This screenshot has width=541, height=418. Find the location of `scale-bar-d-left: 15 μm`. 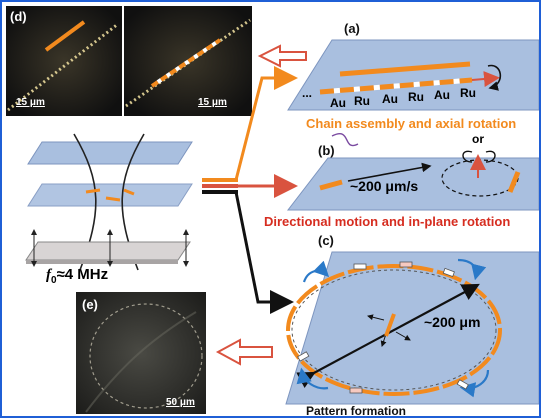

scale-bar-d-left: 15 μm is located at coordinates (30, 102).